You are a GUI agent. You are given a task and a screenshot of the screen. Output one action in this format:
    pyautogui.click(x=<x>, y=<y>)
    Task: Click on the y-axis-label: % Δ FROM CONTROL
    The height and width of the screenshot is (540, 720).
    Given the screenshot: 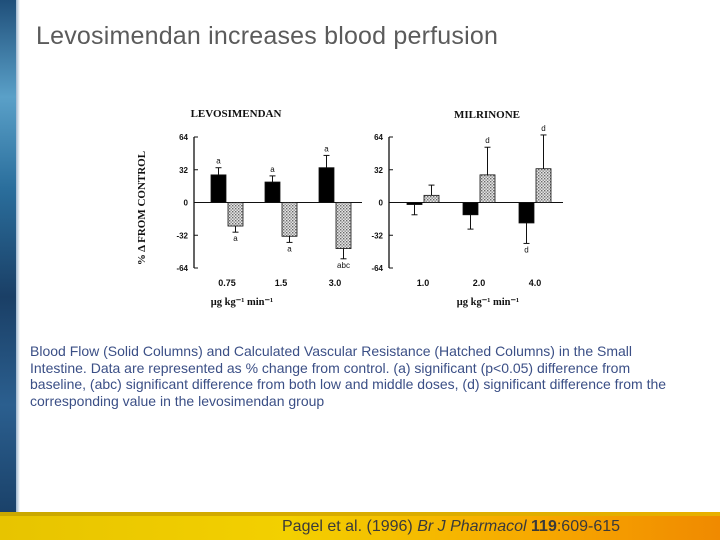 What is the action you would take?
    pyautogui.click(x=142, y=208)
    